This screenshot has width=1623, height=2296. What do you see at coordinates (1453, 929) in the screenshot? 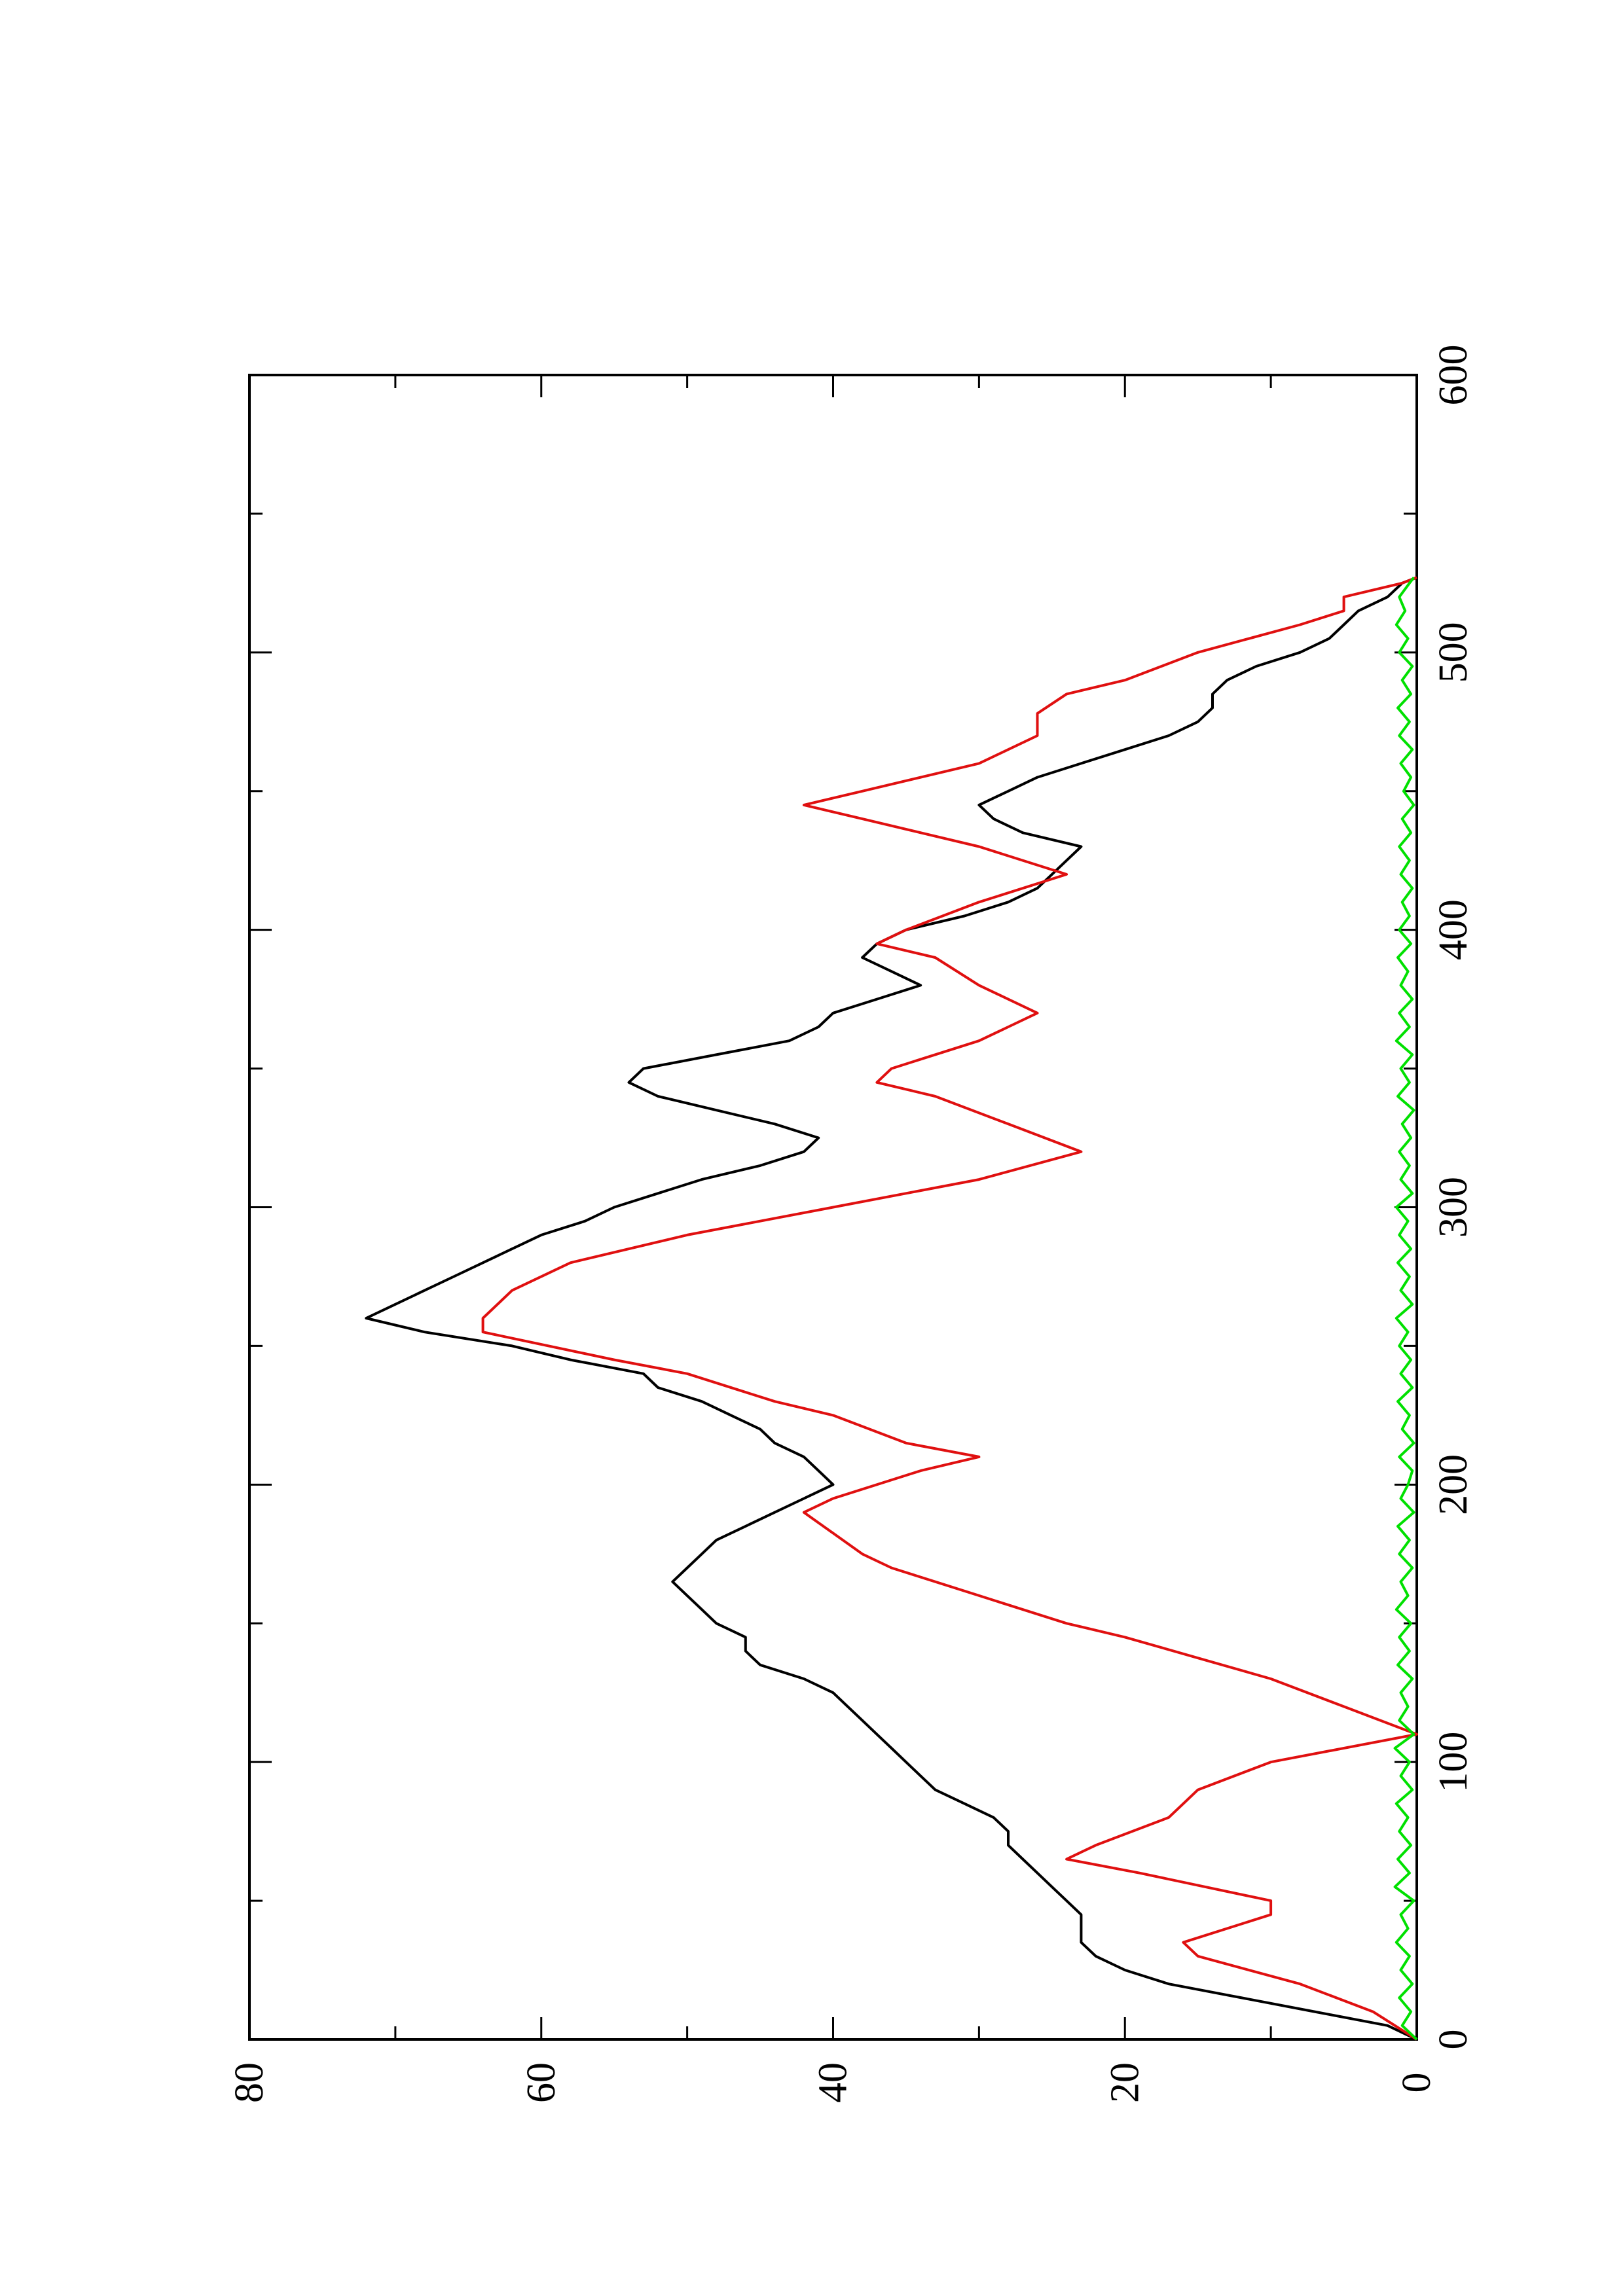
I see `x-tick-label: 400` at bounding box center [1453, 929].